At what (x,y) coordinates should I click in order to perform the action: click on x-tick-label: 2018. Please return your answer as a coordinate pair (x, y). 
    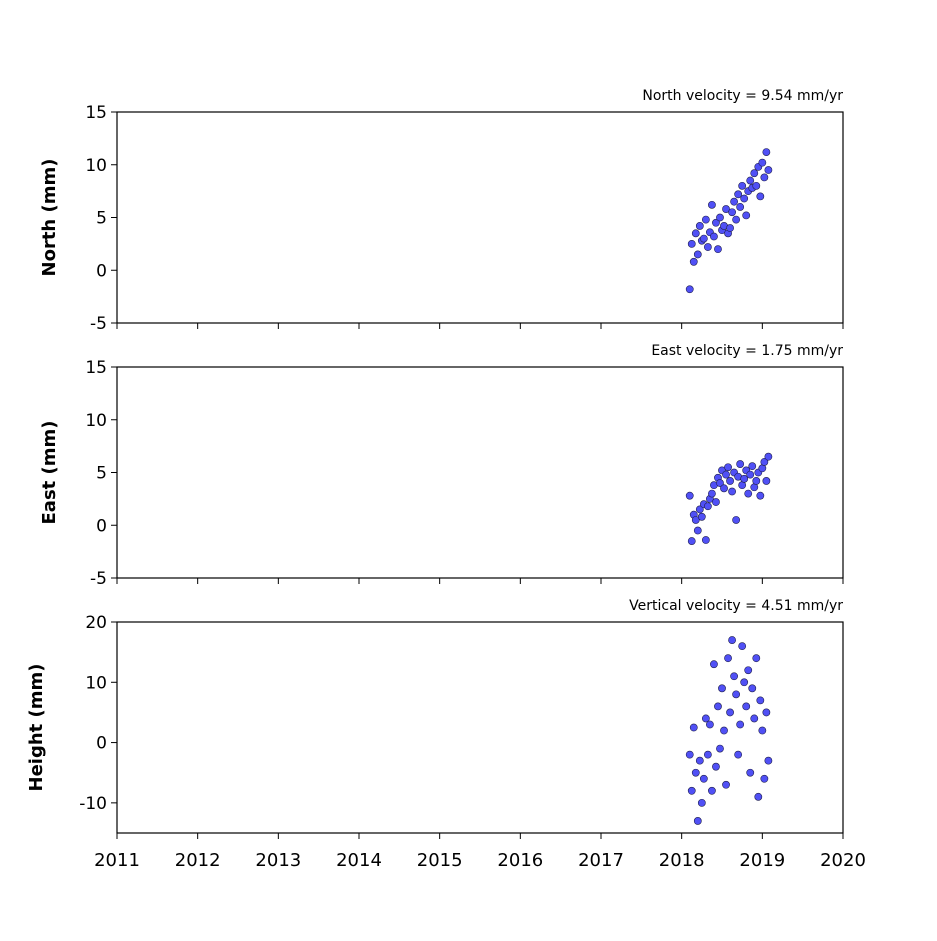
    Looking at the image, I should click on (682, 860).